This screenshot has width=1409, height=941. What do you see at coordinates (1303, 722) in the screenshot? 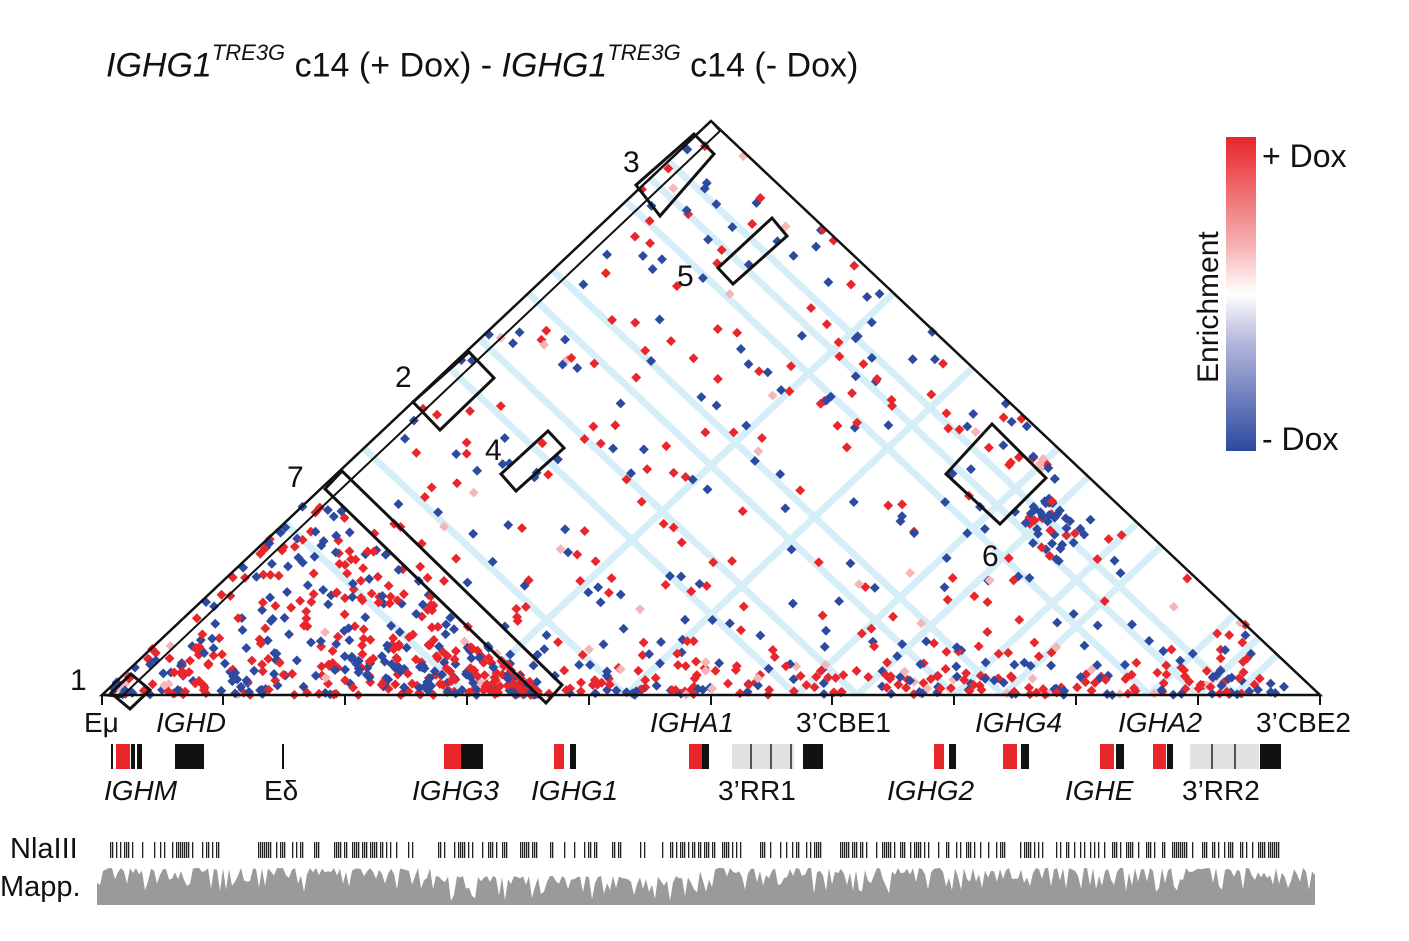
I see `label-3cbe2: 3’CBE2` at bounding box center [1303, 722].